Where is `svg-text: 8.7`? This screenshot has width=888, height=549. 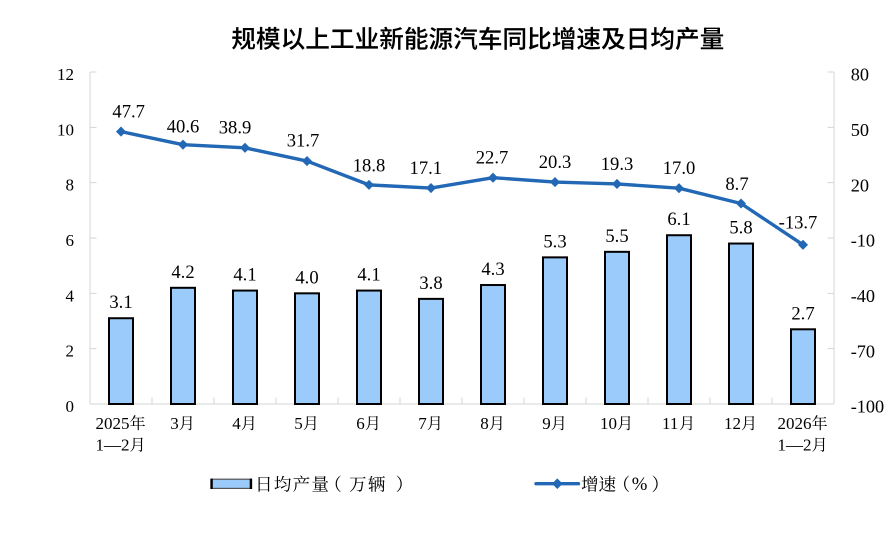 svg-text: 8.7 is located at coordinates (736, 184).